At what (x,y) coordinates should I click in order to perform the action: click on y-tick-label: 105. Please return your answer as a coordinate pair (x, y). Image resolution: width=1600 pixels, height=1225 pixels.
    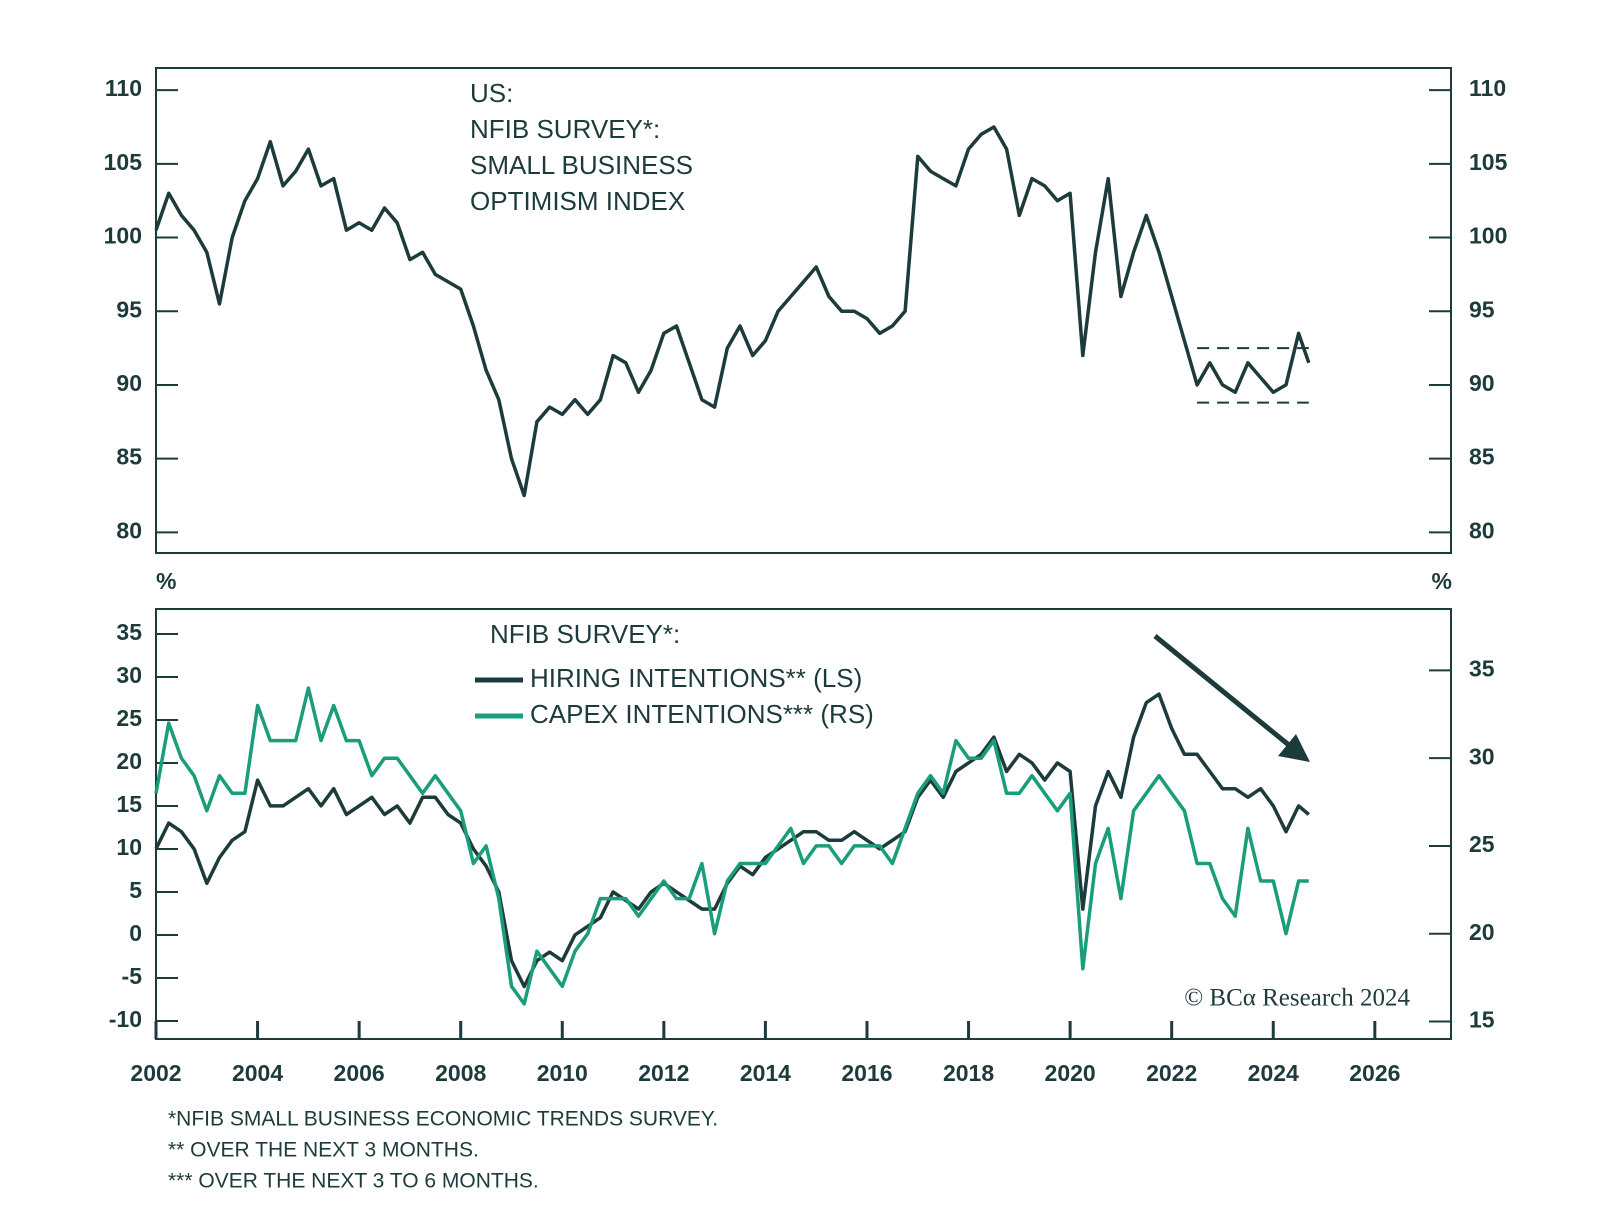
    Looking at the image, I should click on (123, 162).